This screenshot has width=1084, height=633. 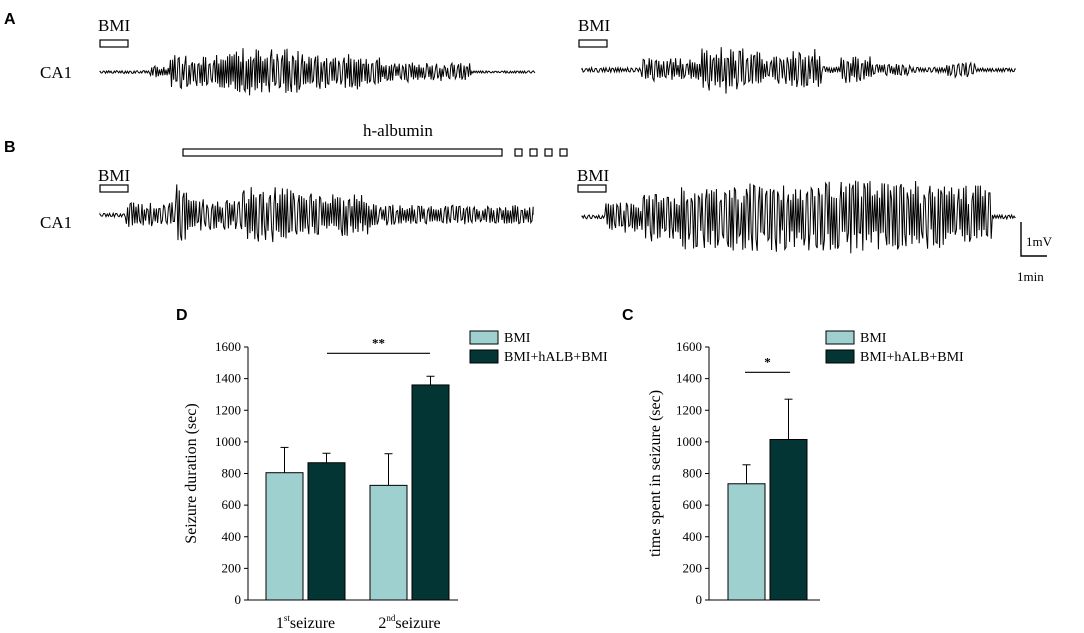 I want to click on channel-label-a: CA1, so click(x=56, y=72).